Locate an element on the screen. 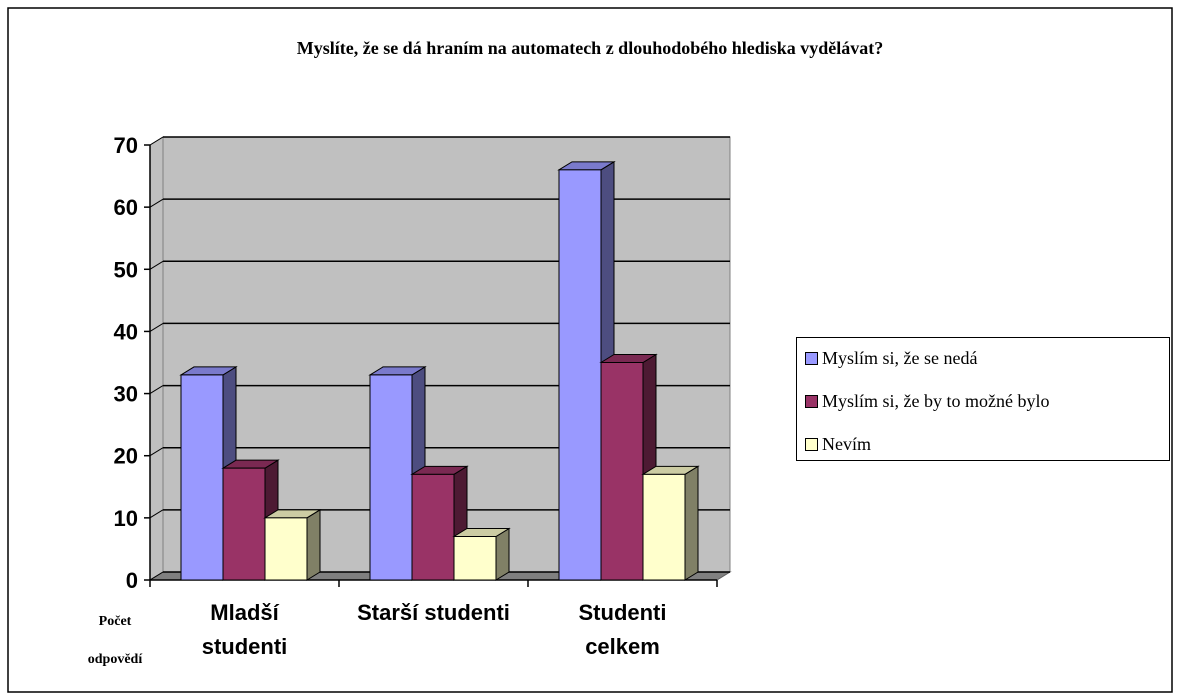  legend-item: Myslím si, že by to možné bylo is located at coordinates (927, 401).